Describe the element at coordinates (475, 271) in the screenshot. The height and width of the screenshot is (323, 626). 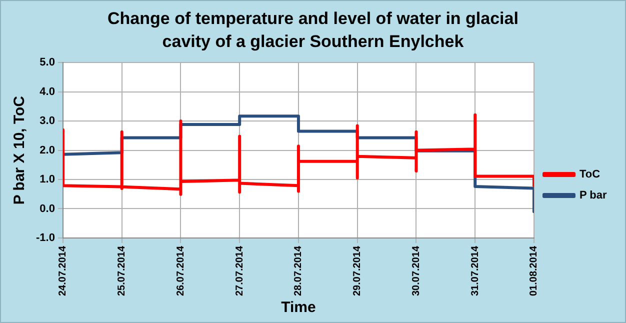
I see `x-tick-label: 31.07.2014` at that location.